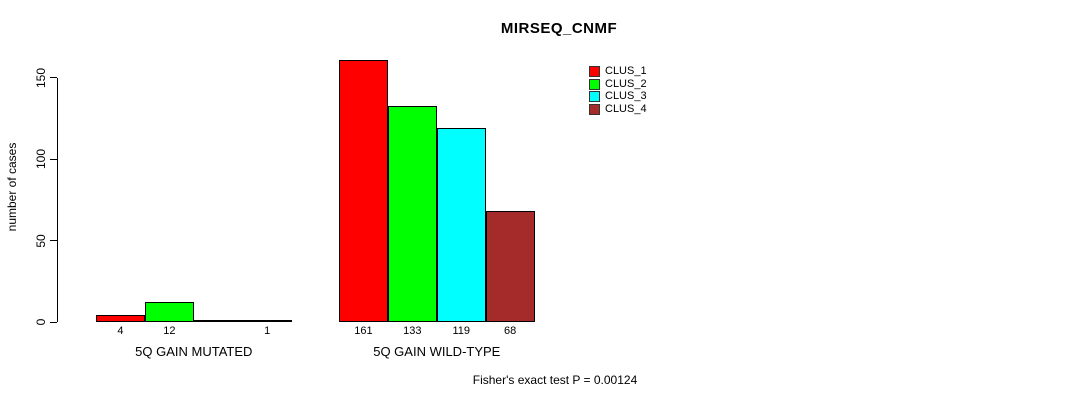 The image size is (1090, 400). Describe the element at coordinates (363, 331) in the screenshot. I see `bar-value-label: 161` at that location.